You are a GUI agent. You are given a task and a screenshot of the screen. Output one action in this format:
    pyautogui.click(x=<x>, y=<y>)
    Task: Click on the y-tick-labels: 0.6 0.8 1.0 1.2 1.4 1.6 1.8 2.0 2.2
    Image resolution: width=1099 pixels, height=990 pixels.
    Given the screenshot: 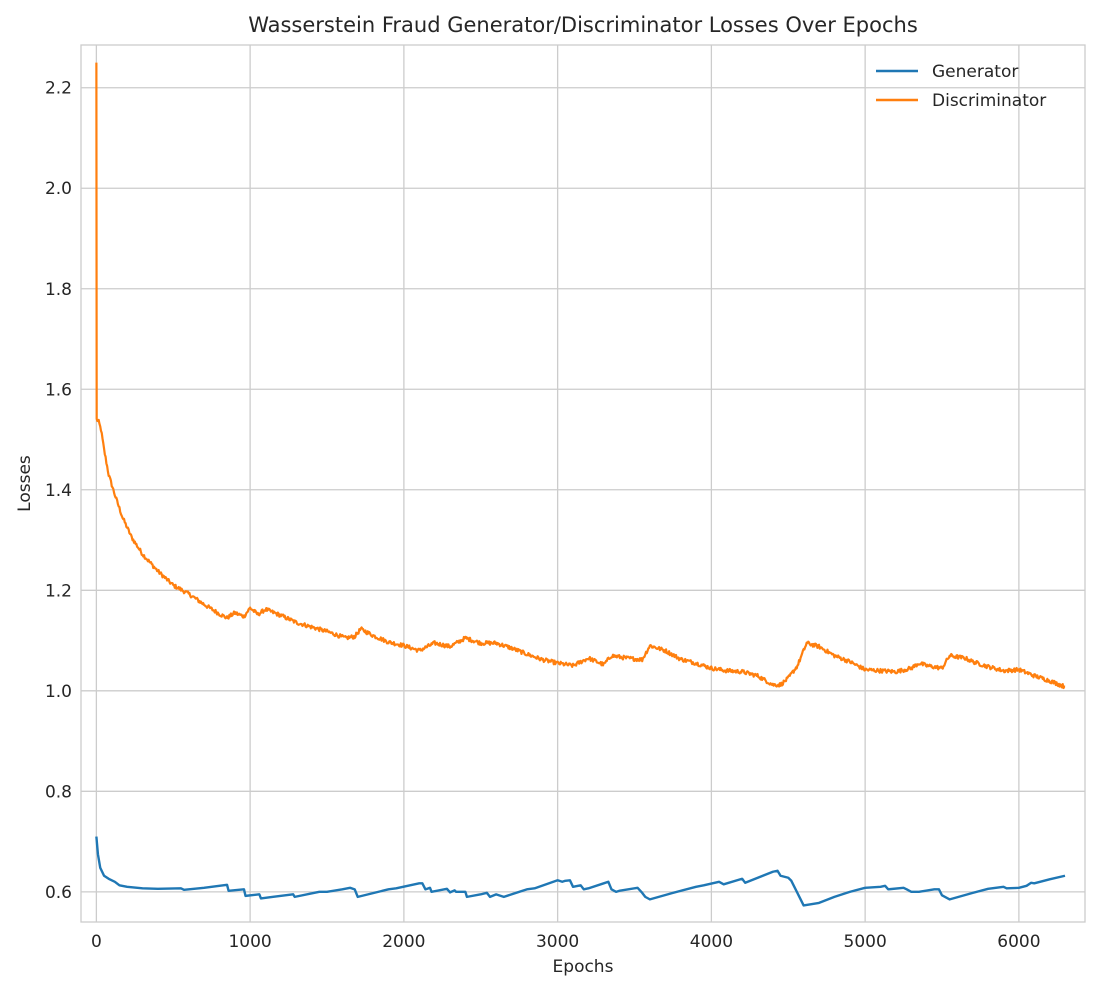 What is the action you would take?
    pyautogui.click(x=58, y=491)
    